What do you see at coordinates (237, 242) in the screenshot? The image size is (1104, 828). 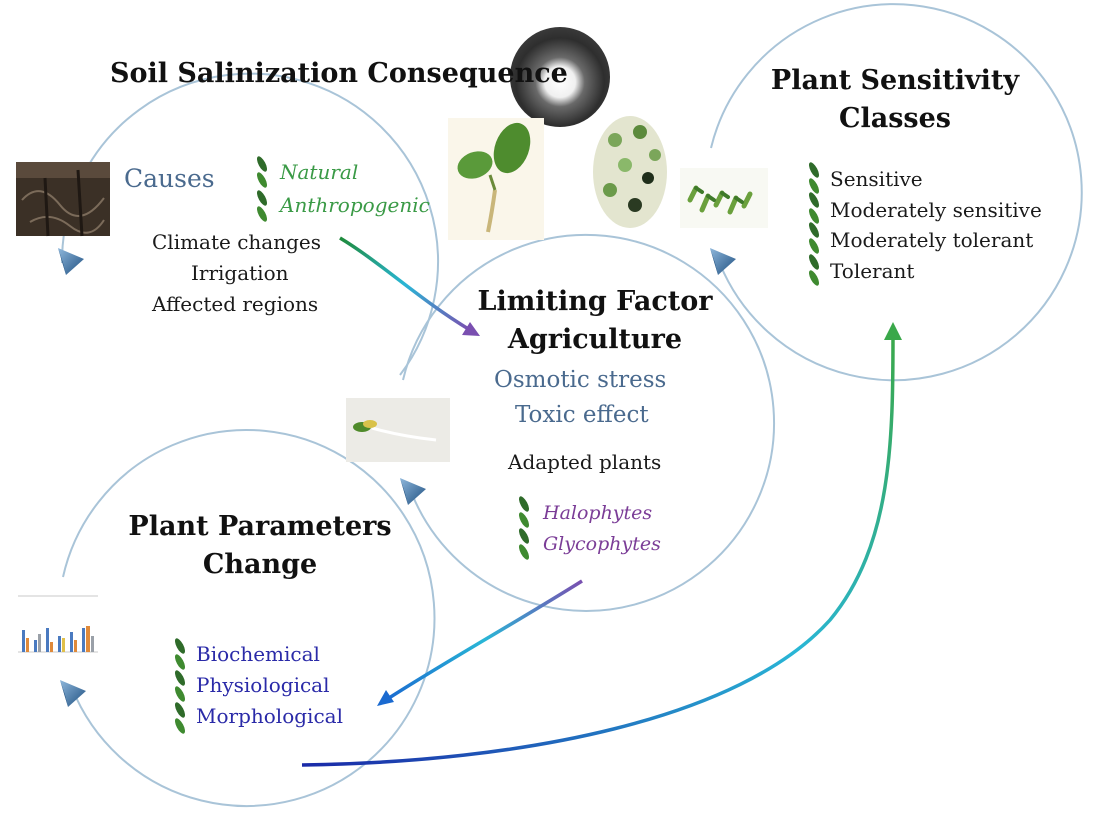 I see `factor-climate-changes: Climate changes` at bounding box center [237, 242].